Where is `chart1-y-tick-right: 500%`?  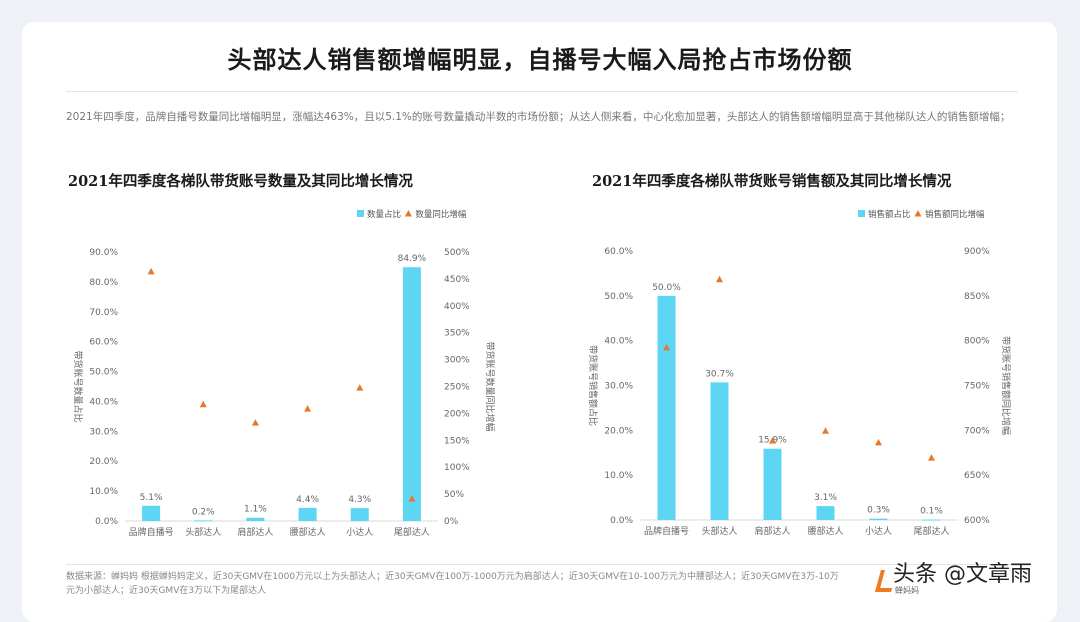
chart1-y-tick-right: 500% is located at coordinates (457, 253).